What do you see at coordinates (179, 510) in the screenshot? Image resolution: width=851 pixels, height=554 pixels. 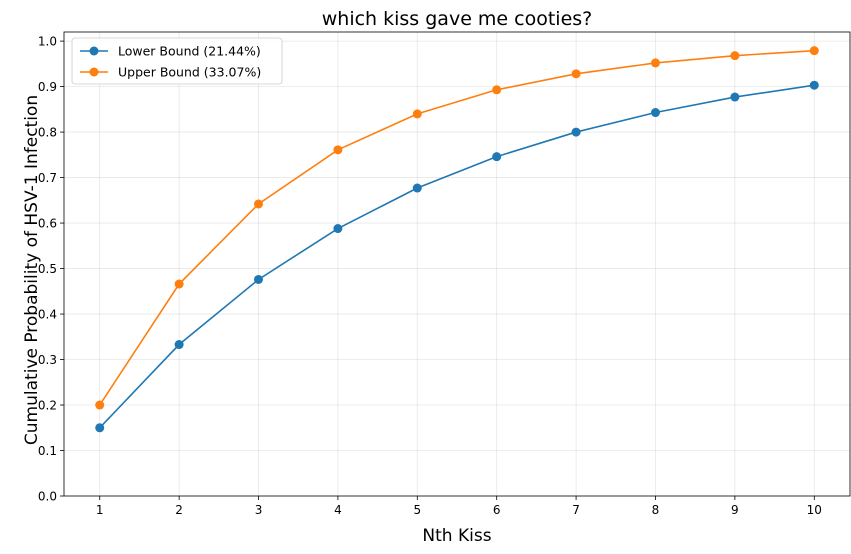 I see `x-tick-label: 2` at bounding box center [179, 510].